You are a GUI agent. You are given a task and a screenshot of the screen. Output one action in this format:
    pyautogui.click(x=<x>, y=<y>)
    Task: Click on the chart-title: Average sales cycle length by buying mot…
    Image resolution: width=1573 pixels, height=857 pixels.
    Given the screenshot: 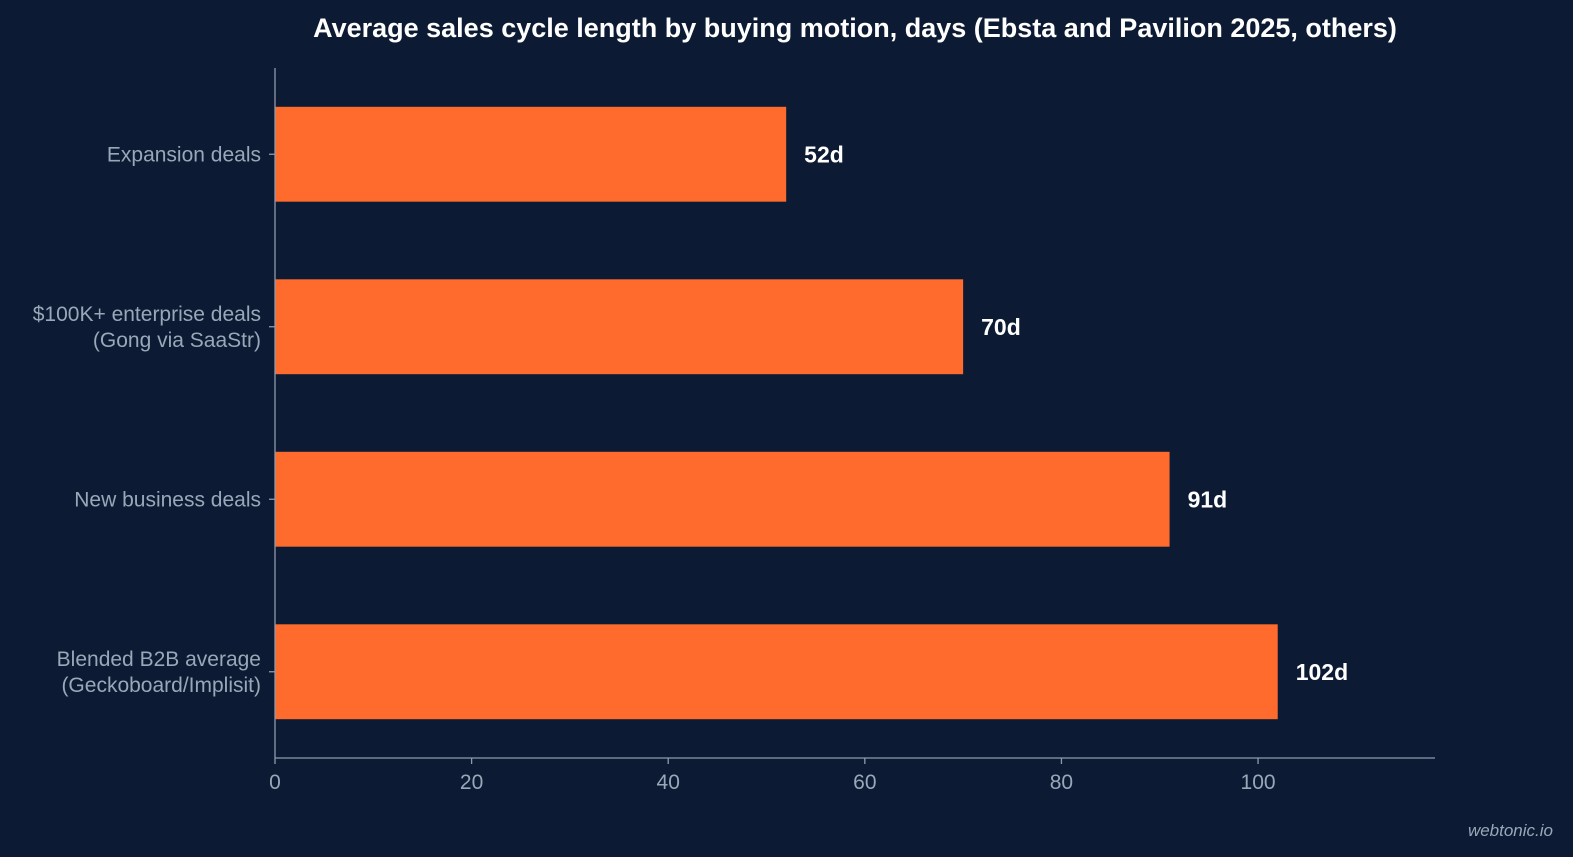 What is the action you would take?
    pyautogui.click(x=855, y=28)
    